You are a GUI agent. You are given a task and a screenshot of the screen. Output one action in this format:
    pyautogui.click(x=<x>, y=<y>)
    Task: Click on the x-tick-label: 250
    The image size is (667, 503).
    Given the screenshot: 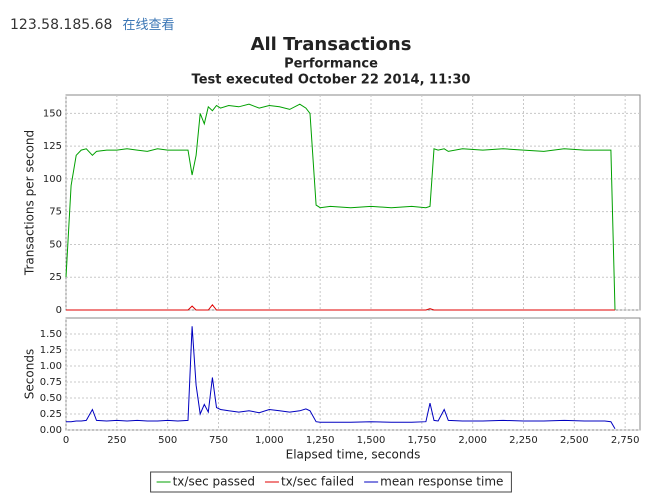 What is the action you would take?
    pyautogui.click(x=116, y=440)
    